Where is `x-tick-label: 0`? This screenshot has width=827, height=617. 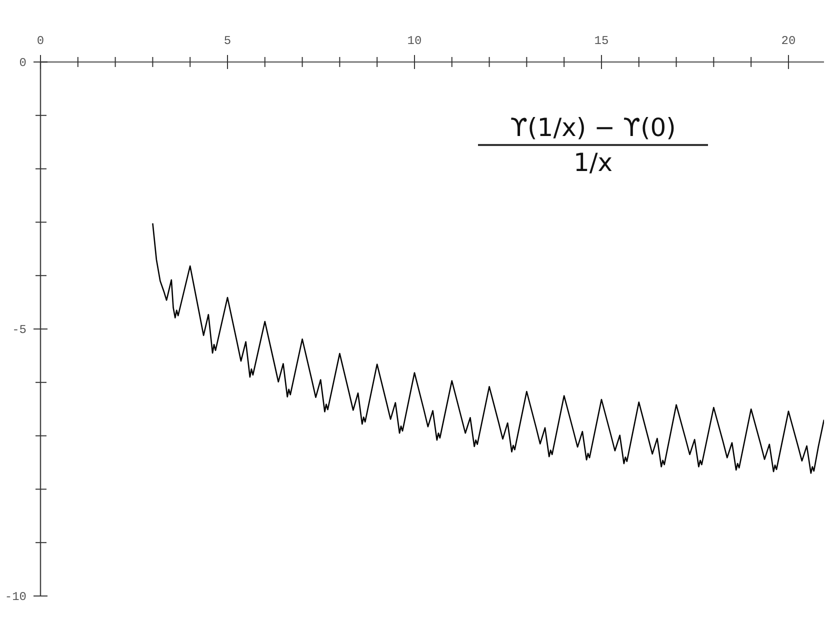
x-tick-label: 0 is located at coordinates (40, 41).